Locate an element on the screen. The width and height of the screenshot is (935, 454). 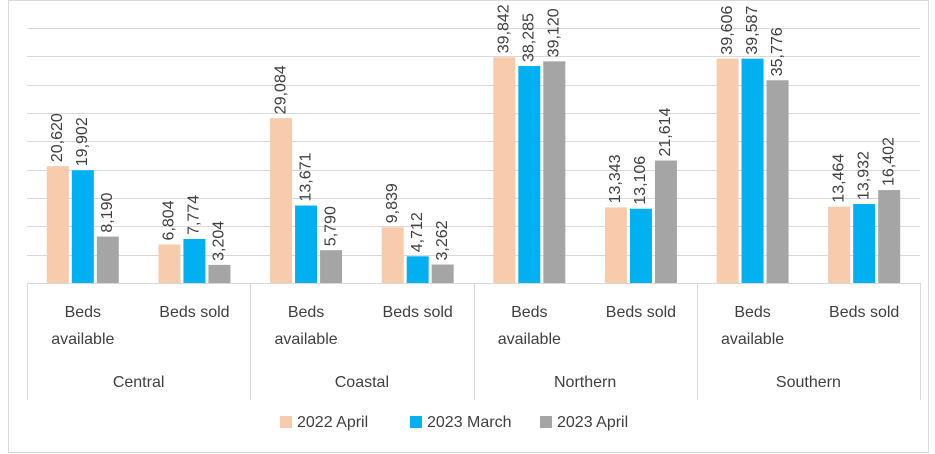
legend-label: 2023 April is located at coordinates (592, 422).